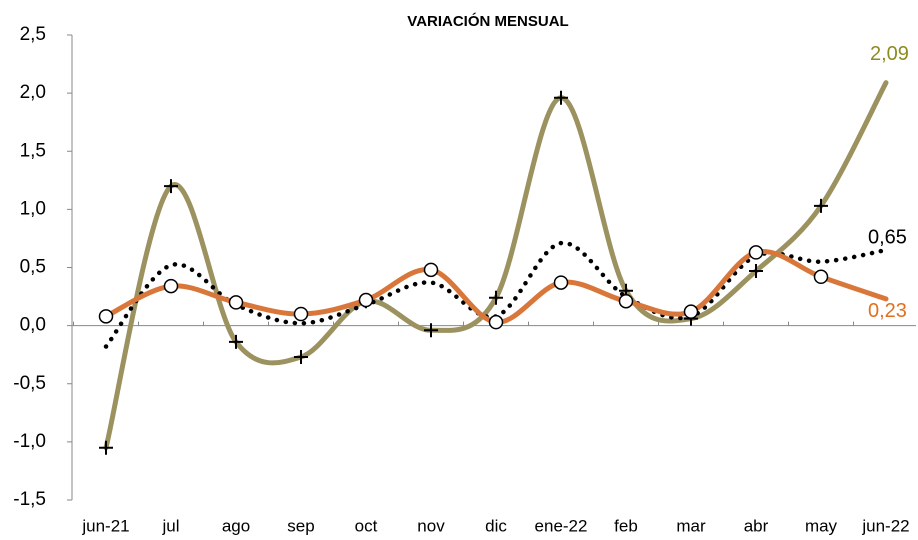 This screenshot has height=540, width=918. What do you see at coordinates (236, 525) in the screenshot?
I see `x-tick-label: ago` at bounding box center [236, 525].